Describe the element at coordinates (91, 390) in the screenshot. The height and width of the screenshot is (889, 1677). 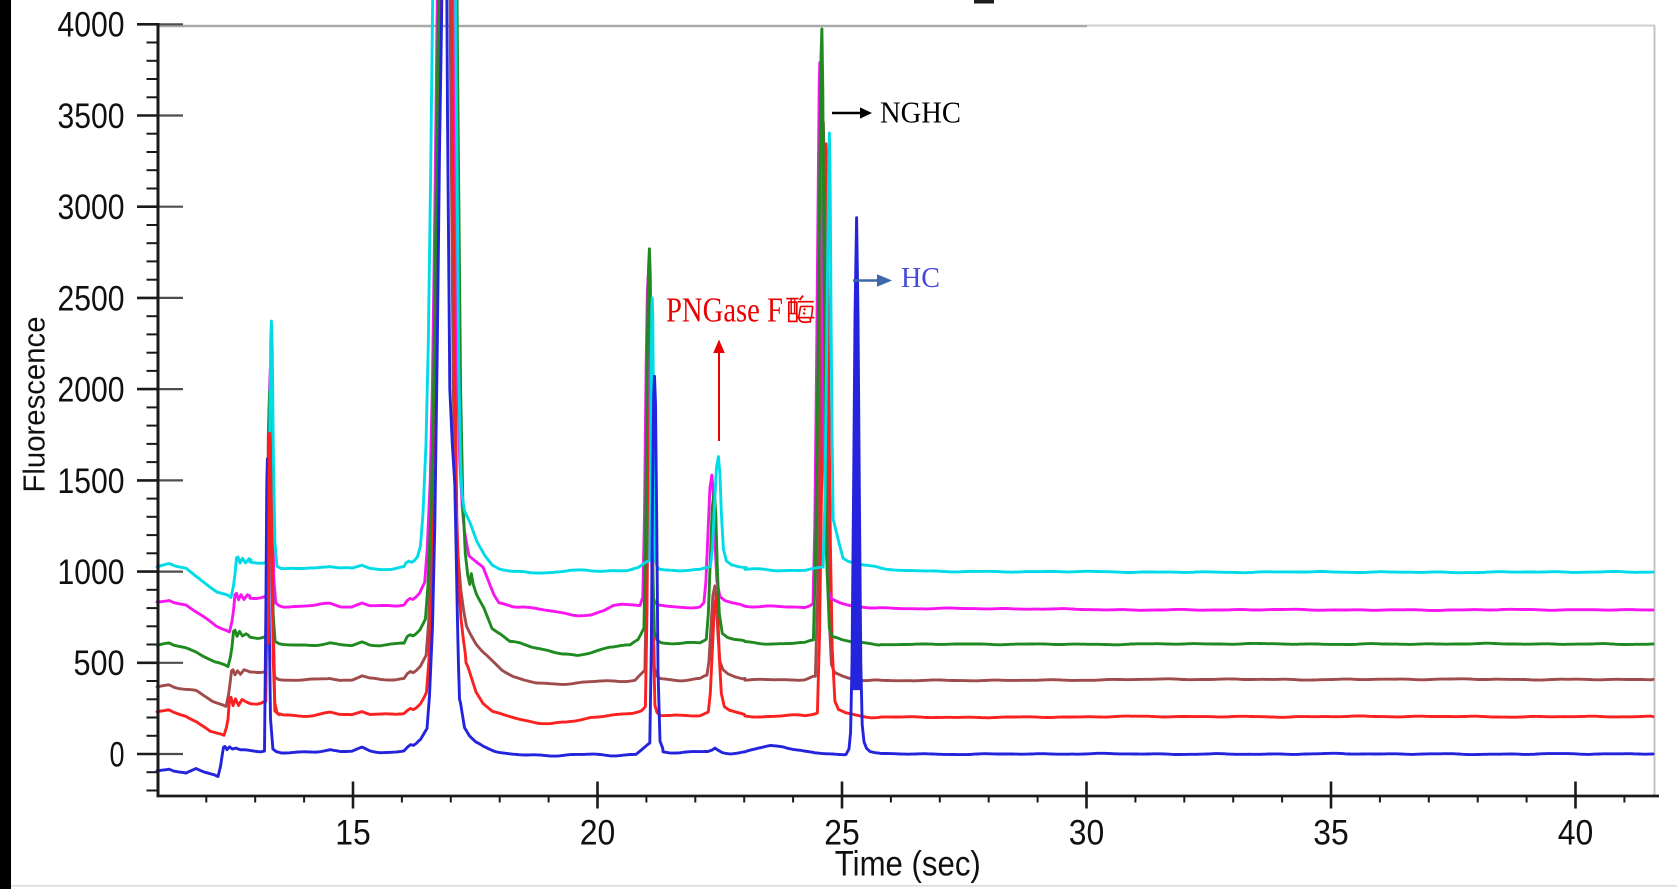
I see `svg-text: 2000` at that location.